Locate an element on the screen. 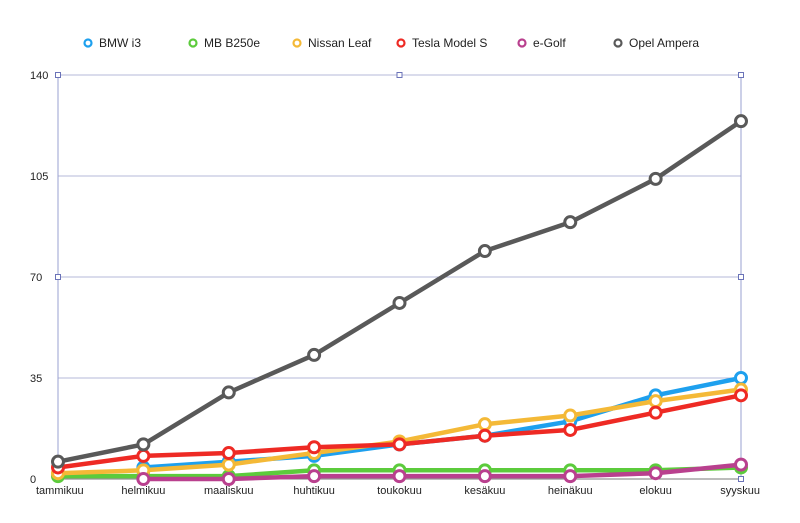  legend-item-mb-b250e: MB B250e is located at coordinates (224, 43).